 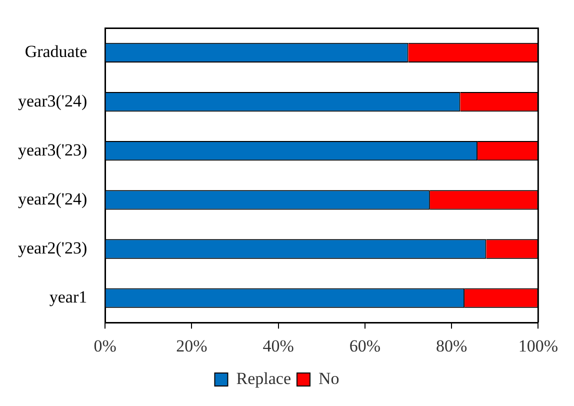 I want to click on x-tick-label: 100%, so click(x=538, y=346).